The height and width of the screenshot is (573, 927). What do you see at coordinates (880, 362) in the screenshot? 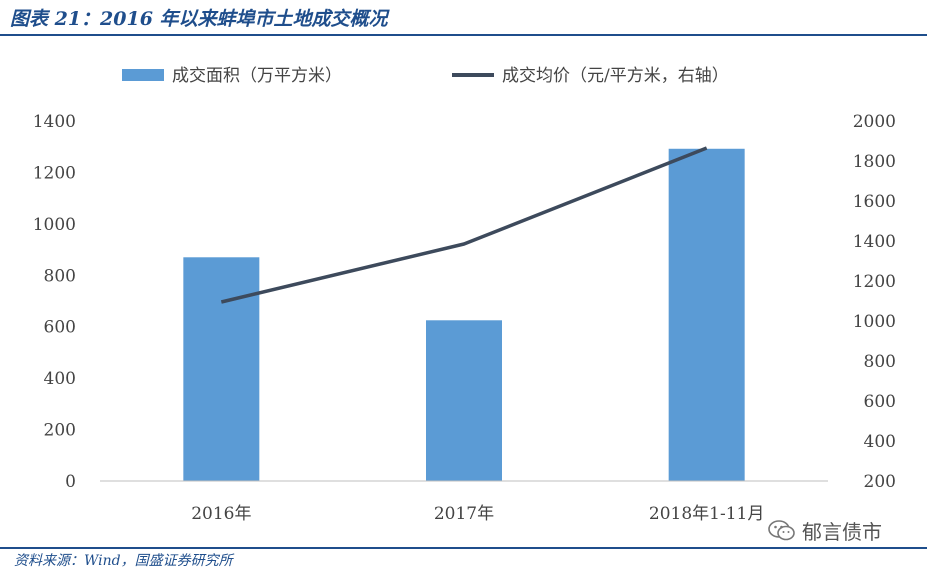
I see `right-tick-label: 800` at bounding box center [880, 362].